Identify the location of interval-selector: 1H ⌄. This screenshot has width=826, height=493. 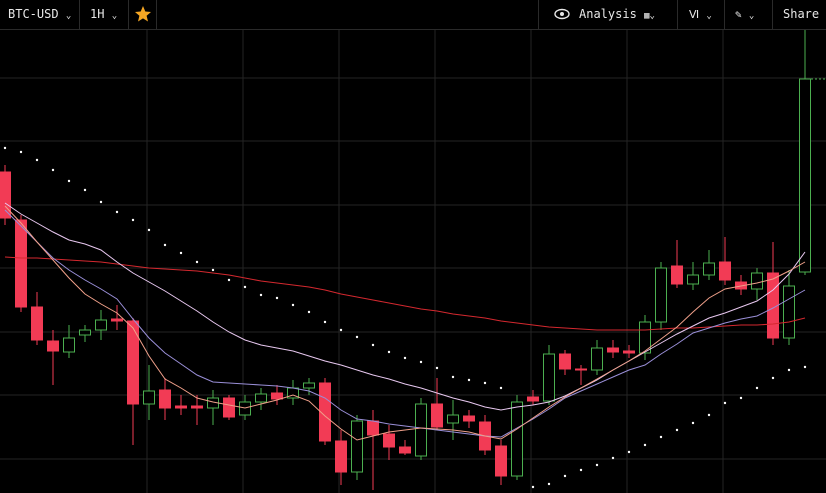
(104, 14).